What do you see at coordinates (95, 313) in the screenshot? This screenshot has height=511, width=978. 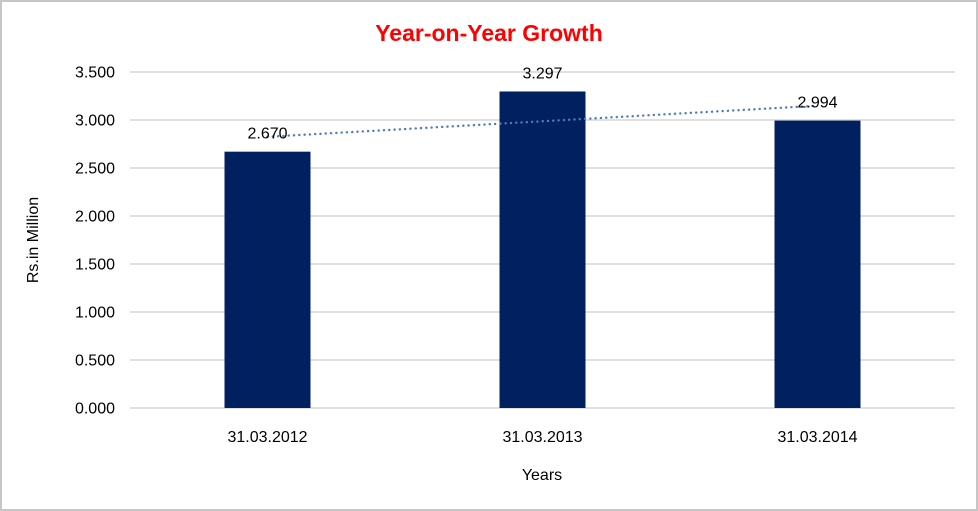 I see `y-tick-label: 1.000` at bounding box center [95, 313].